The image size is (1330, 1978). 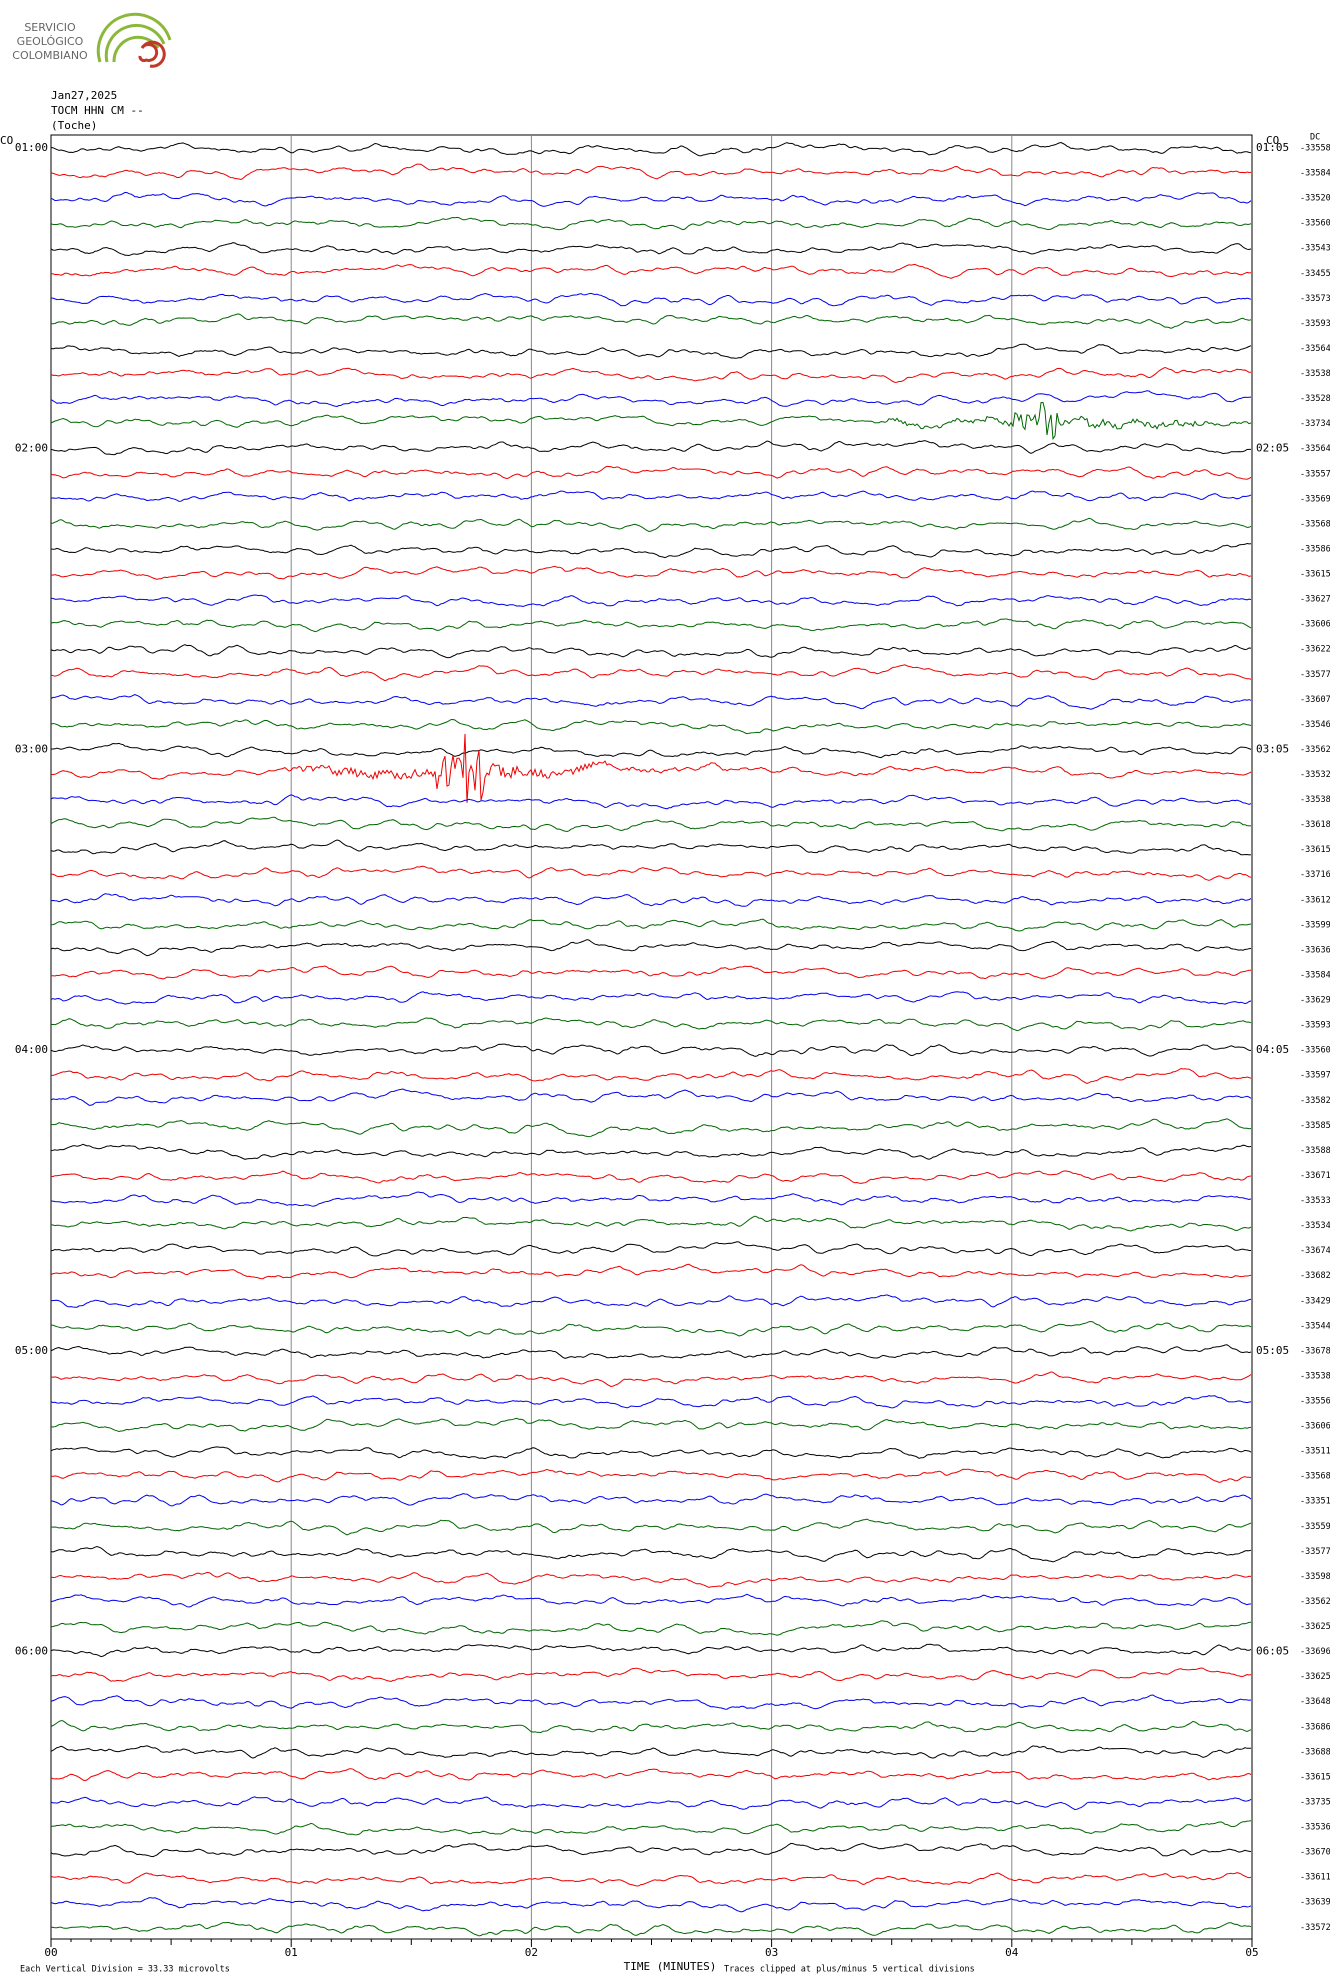 I want to click on x-tick-label: 04, so click(x=1012, y=1952).